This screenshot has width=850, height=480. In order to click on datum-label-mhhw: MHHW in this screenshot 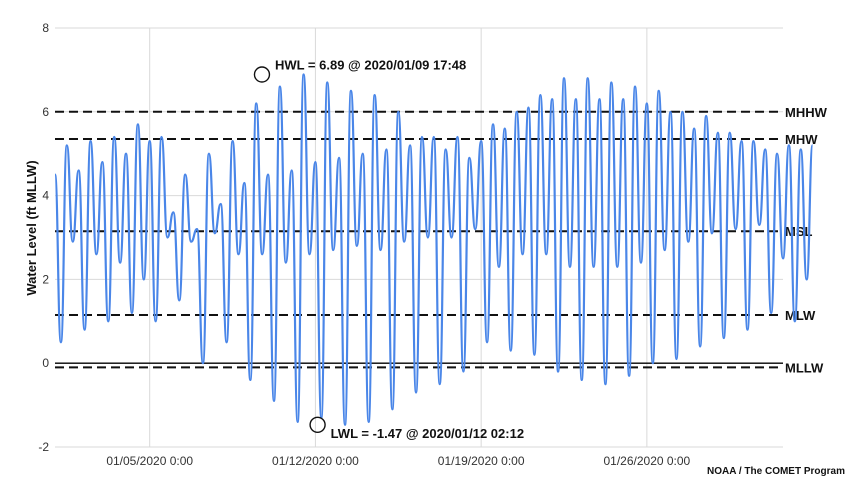, I will do `click(806, 112)`.